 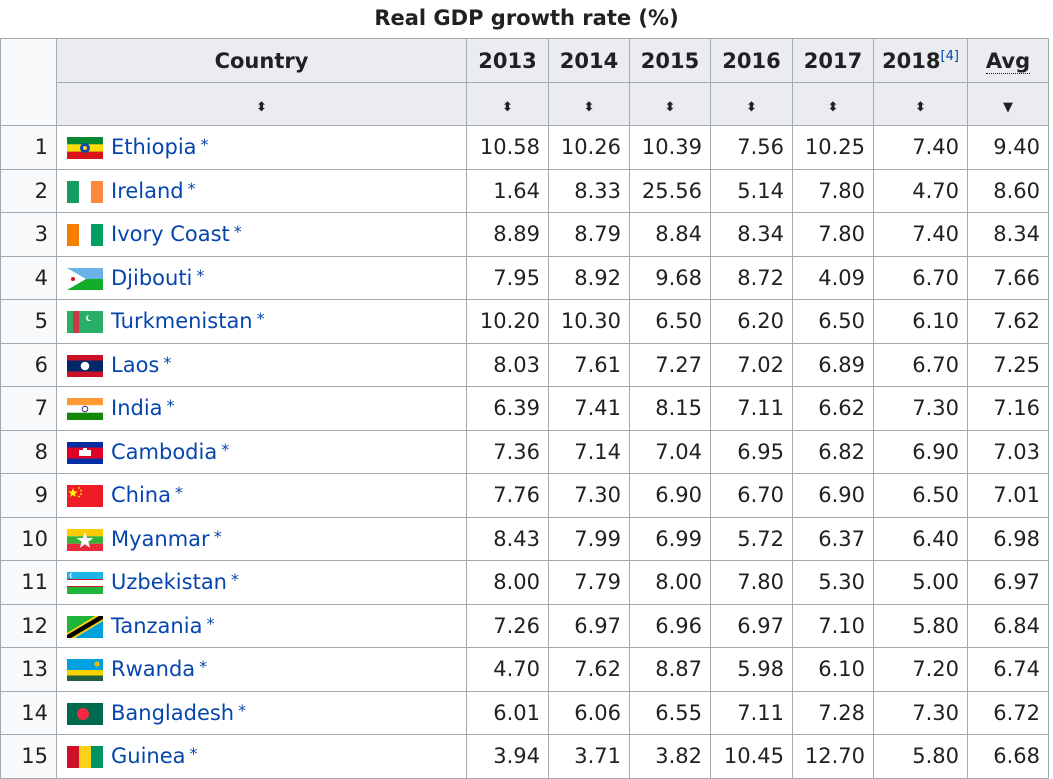 What do you see at coordinates (589, 104) in the screenshot?
I see `sort-2014-button: ⬍` at bounding box center [589, 104].